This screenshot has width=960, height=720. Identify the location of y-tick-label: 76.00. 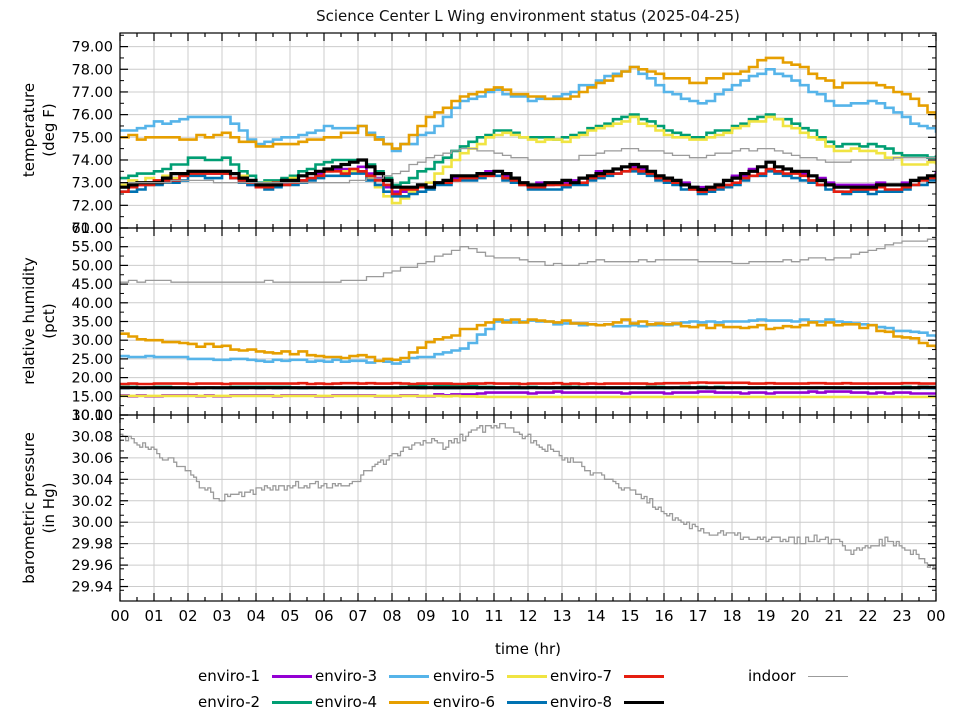
(92, 116).